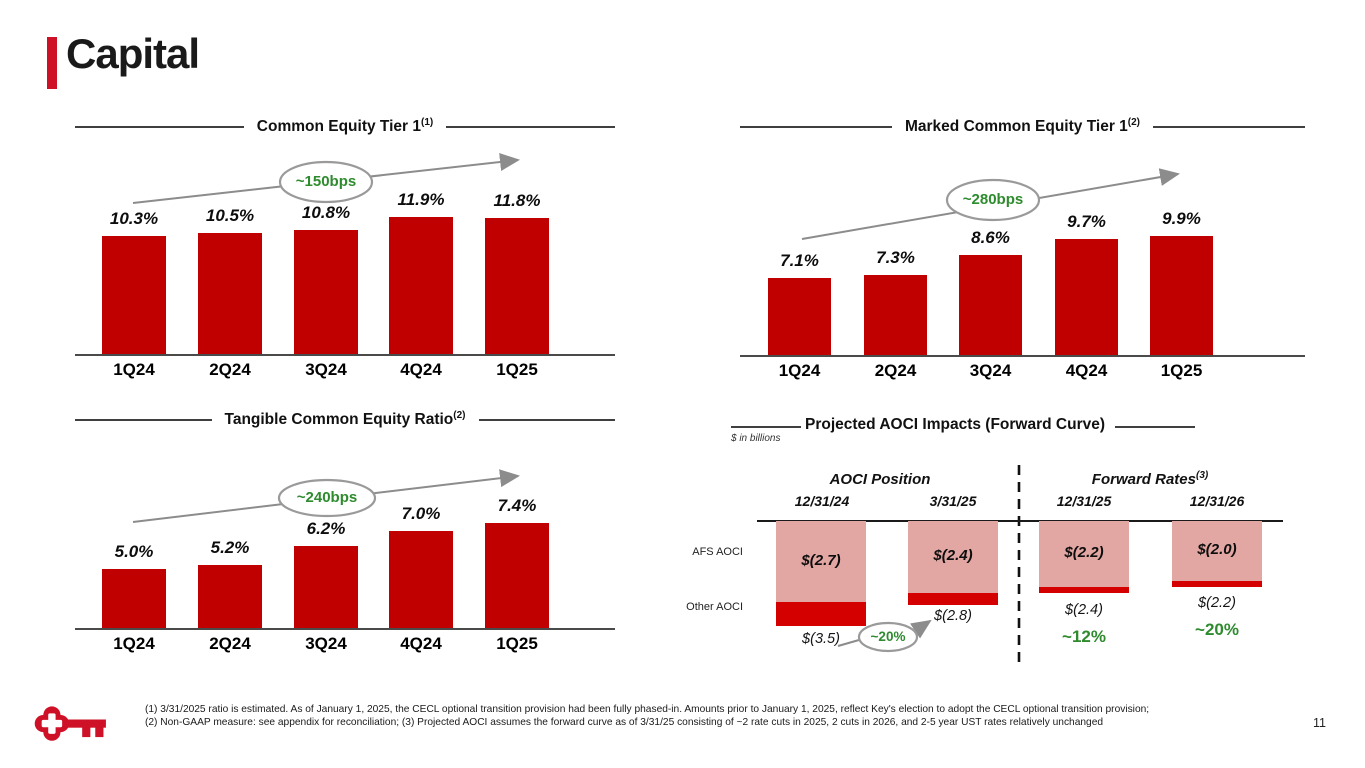 The image size is (1365, 768). I want to click on chart-title: Marked Common Equity Tier 1(2), so click(1022, 126).